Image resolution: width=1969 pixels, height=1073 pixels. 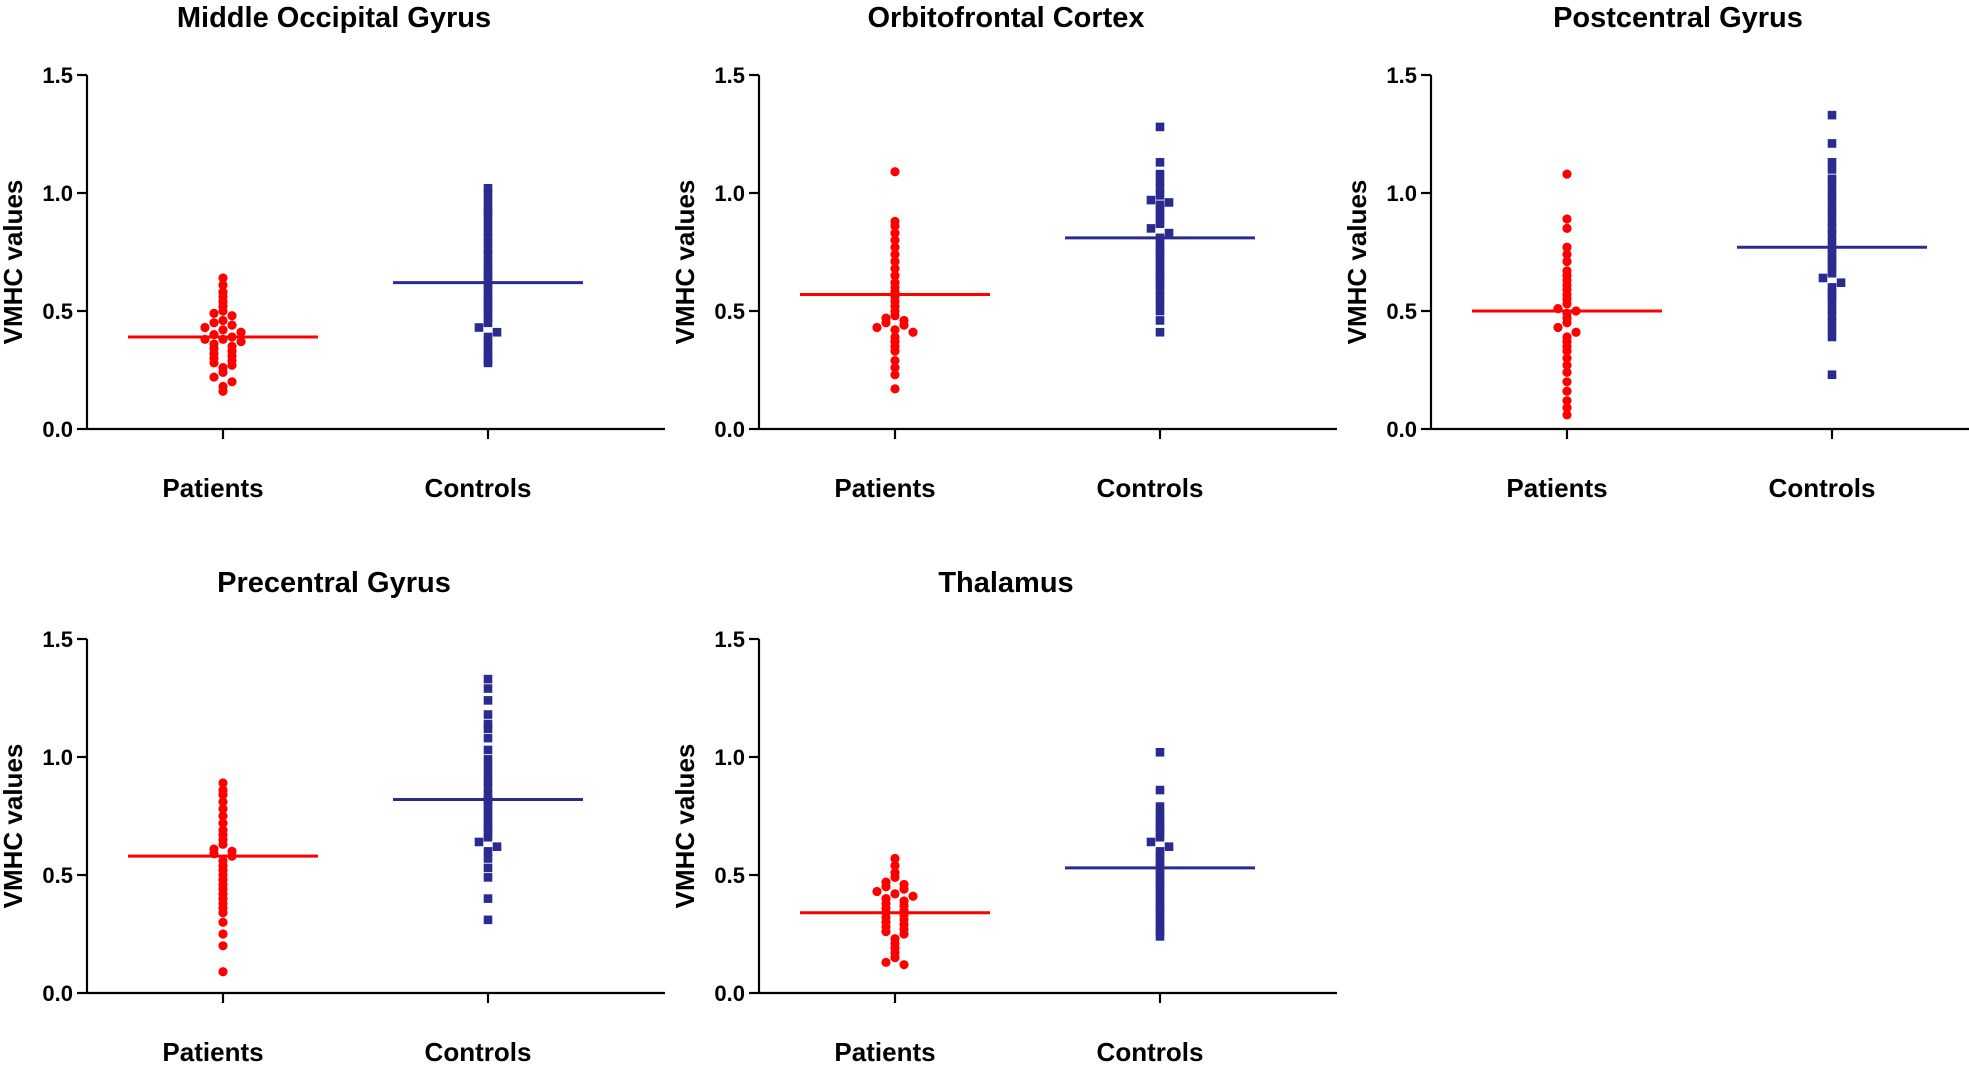 What do you see at coordinates (57, 757) in the screenshot?
I see `y-tick-label: 1.0` at bounding box center [57, 757].